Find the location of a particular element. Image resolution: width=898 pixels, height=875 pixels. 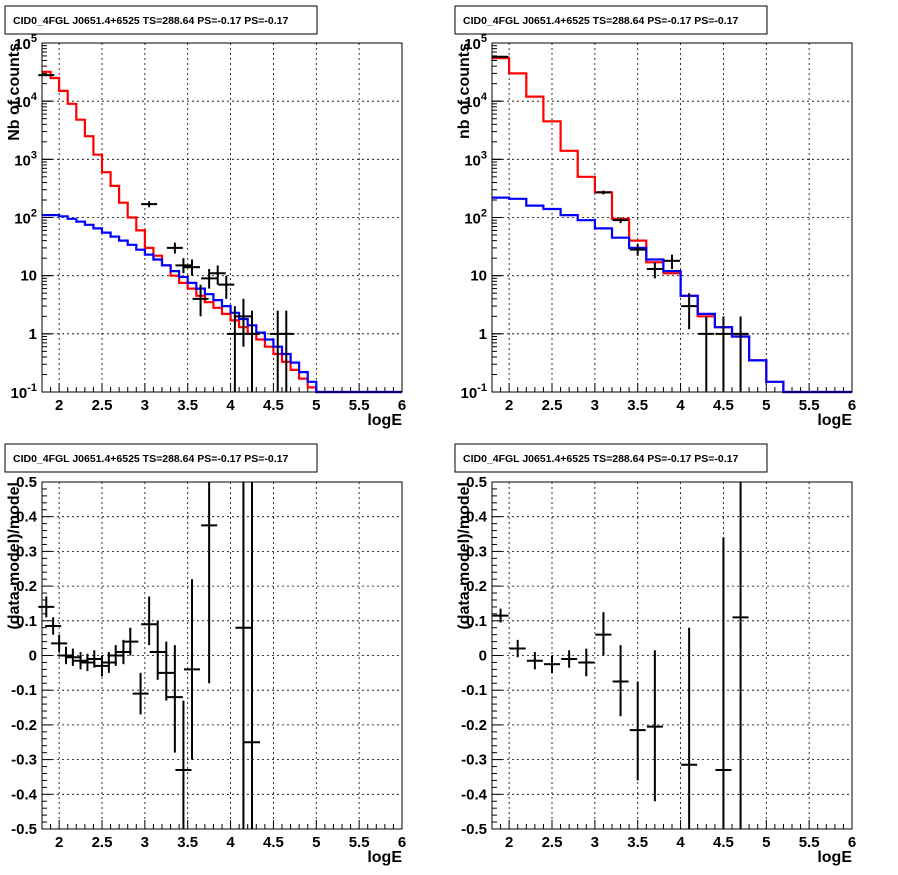

y-axis-label: nb of counts is located at coordinates (464, 91).